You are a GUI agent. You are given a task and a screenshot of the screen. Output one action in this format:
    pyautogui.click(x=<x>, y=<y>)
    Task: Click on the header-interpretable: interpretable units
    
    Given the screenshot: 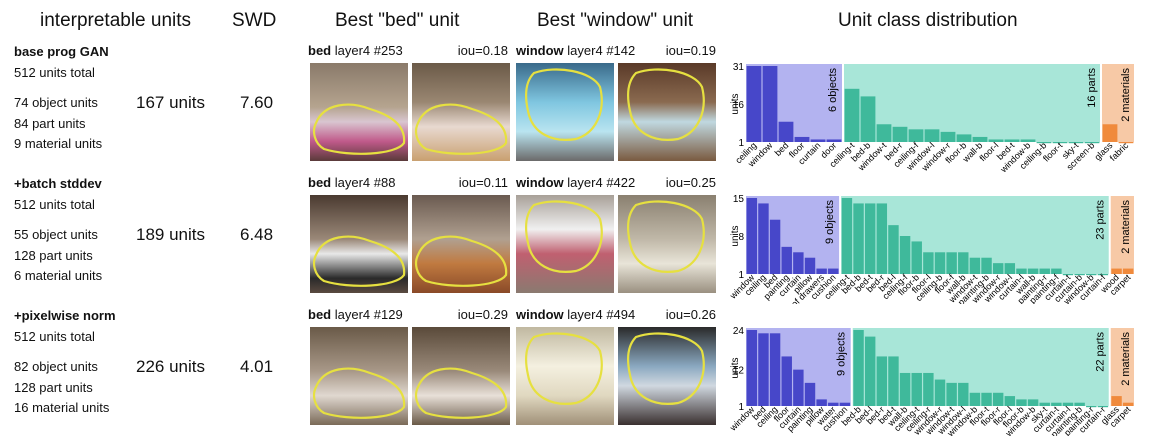 What is the action you would take?
    pyautogui.click(x=116, y=20)
    